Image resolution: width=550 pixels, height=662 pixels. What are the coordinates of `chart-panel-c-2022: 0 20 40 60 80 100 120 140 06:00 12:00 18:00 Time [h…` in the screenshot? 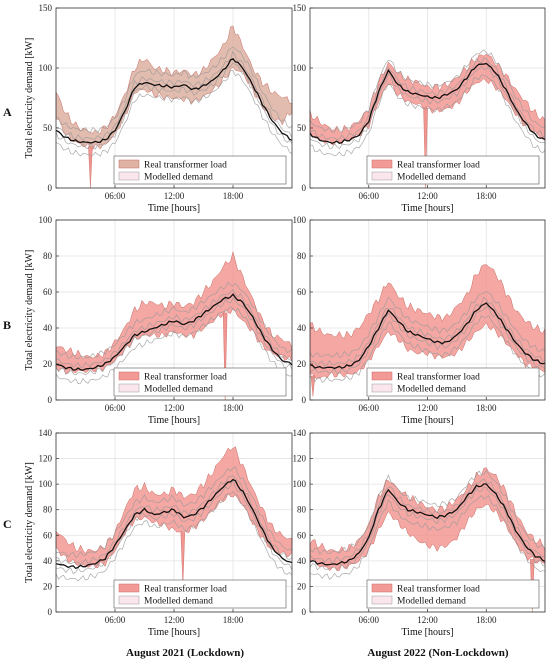 It's located at (419, 533).